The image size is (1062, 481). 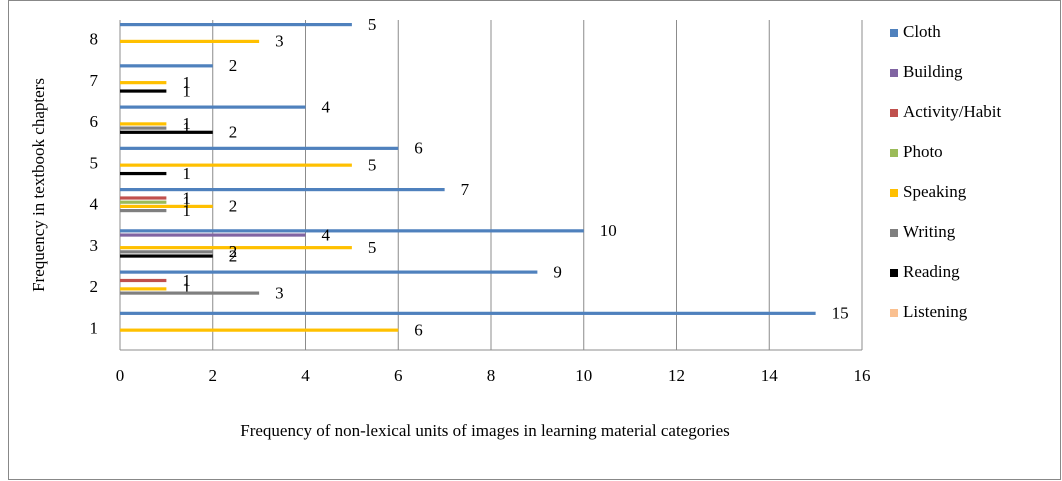 What do you see at coordinates (935, 191) in the screenshot?
I see `legend-label: Speaking` at bounding box center [935, 191].